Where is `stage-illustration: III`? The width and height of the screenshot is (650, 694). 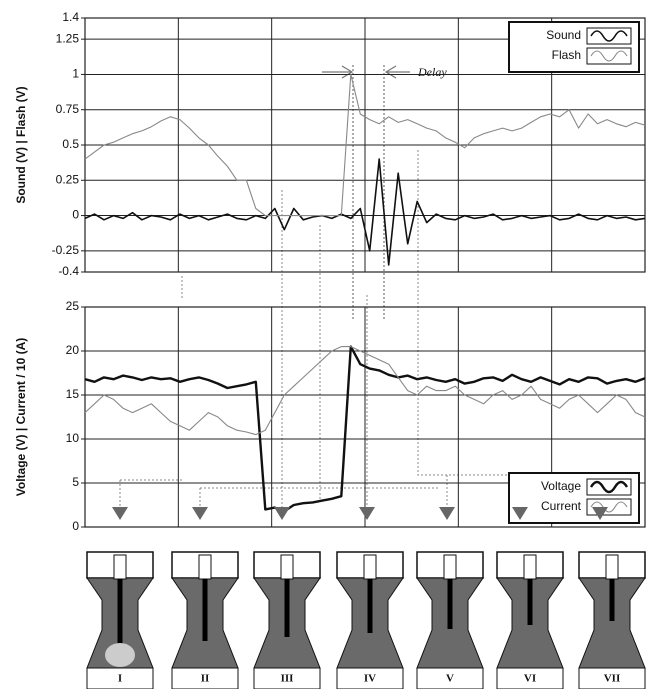
stage-illustration: III is located at coordinates (287, 620).